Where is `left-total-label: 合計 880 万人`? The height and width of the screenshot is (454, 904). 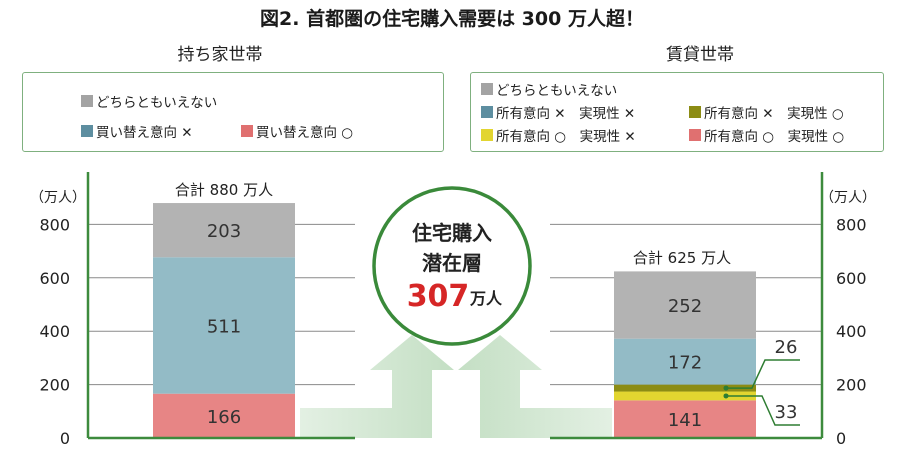
left-total-label: 合計 880 万人 is located at coordinates (224, 190).